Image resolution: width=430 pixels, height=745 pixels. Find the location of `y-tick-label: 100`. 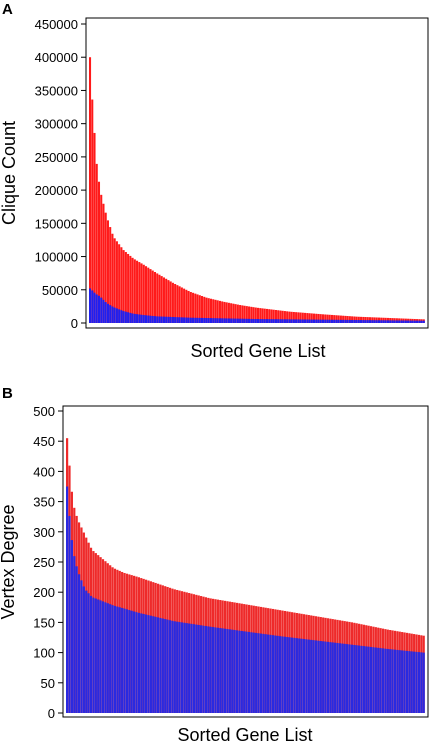

y-tick-label: 100 is located at coordinates (44, 653).